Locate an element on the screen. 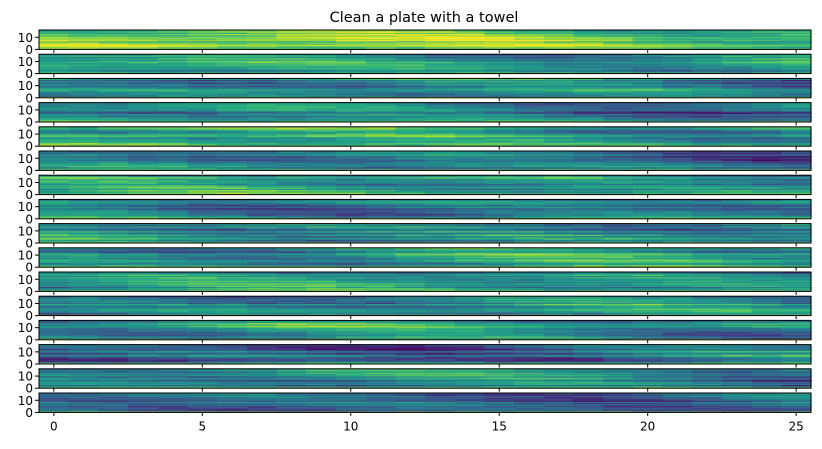  panel-frame is located at coordinates (425, 233).